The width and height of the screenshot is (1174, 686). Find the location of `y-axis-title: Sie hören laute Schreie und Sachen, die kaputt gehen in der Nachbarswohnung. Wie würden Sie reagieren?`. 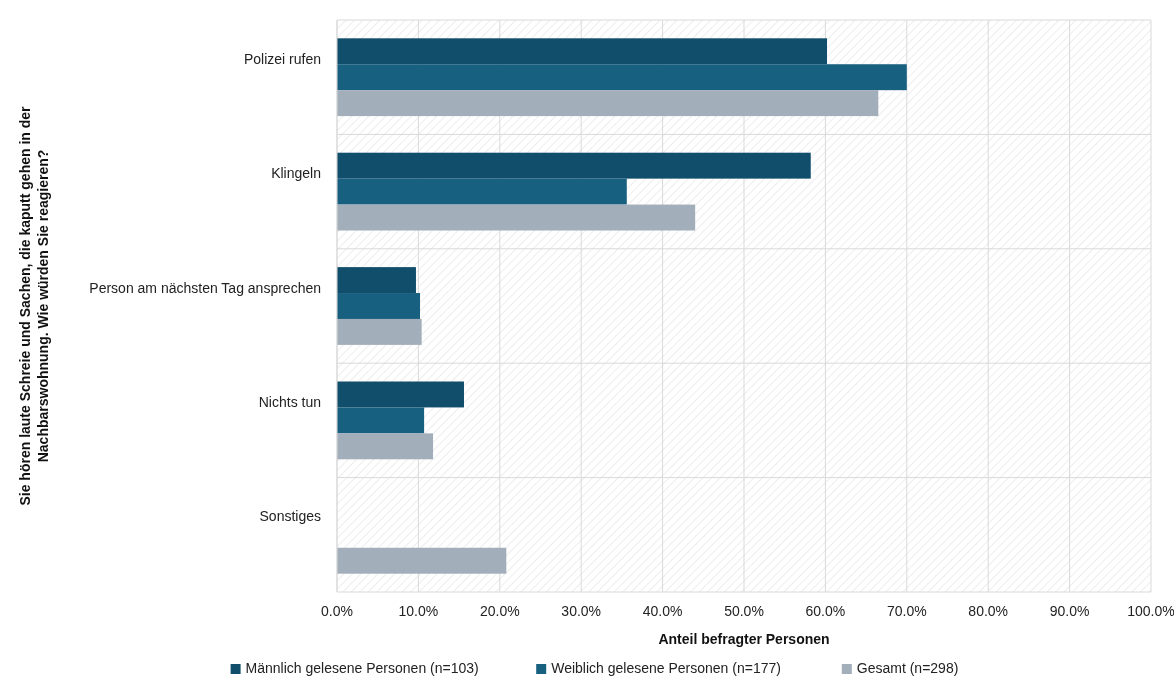

y-axis-title: Sie hören laute Schreie und Sachen, die kaputt gehen in der Nachbarswohnung. Wie würden Sie reagieren? is located at coordinates (34, 305).